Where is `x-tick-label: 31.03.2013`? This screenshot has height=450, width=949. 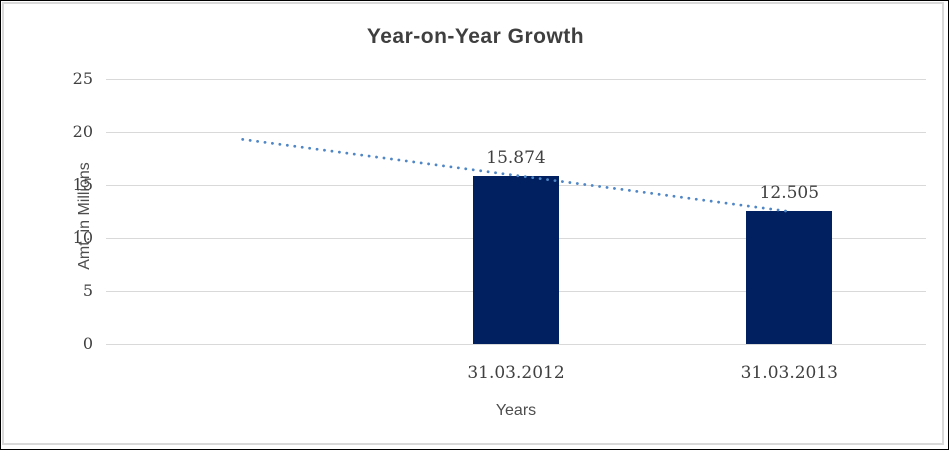 x-tick-label: 31.03.2013 is located at coordinates (789, 373).